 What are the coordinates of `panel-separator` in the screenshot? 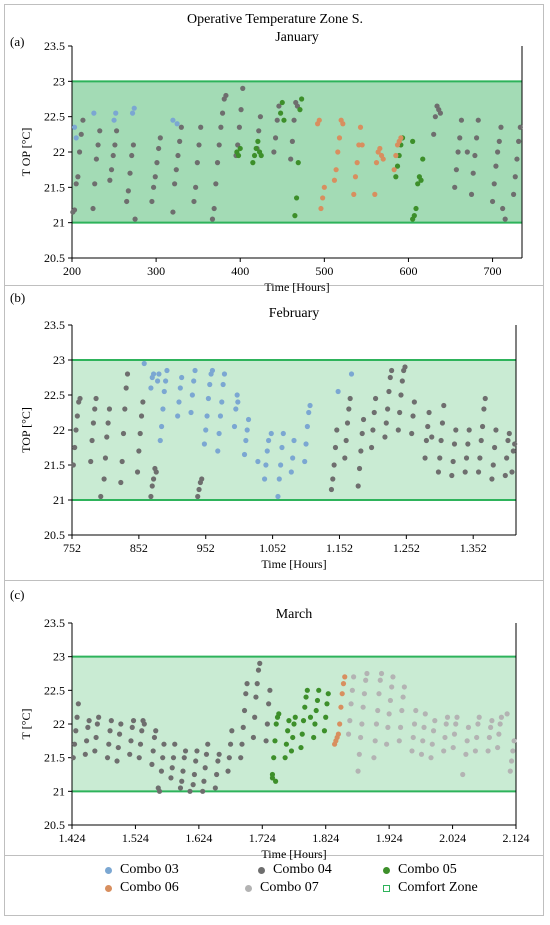 It's located at (274, 285).